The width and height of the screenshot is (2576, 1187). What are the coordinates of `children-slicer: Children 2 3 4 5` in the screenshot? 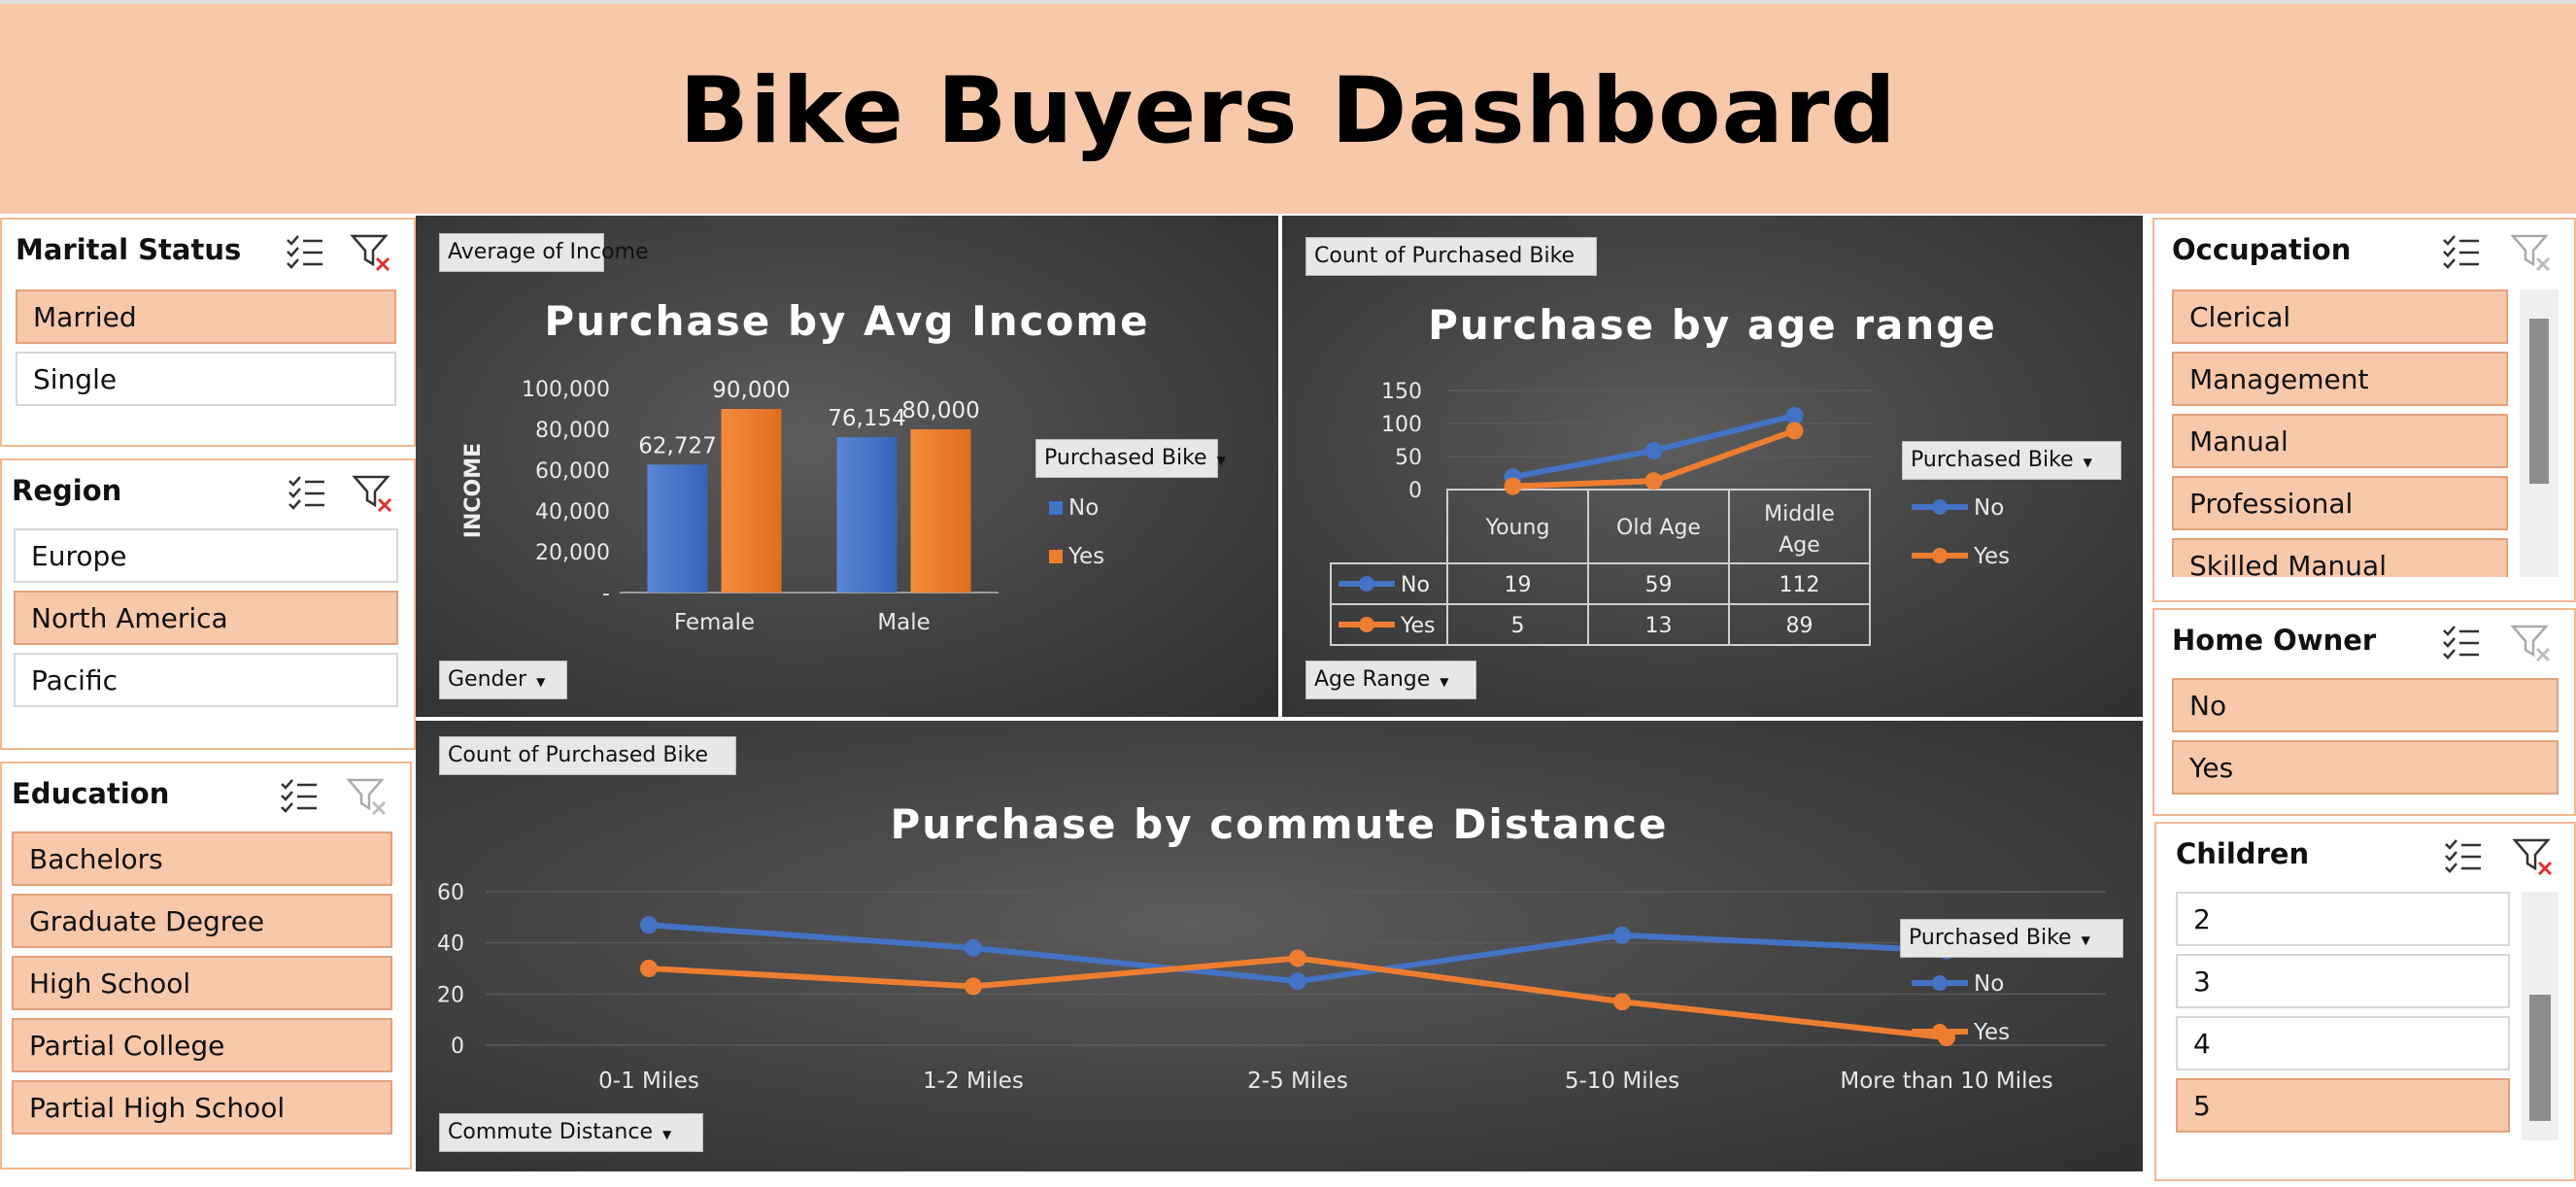 It's located at (2365, 1001).